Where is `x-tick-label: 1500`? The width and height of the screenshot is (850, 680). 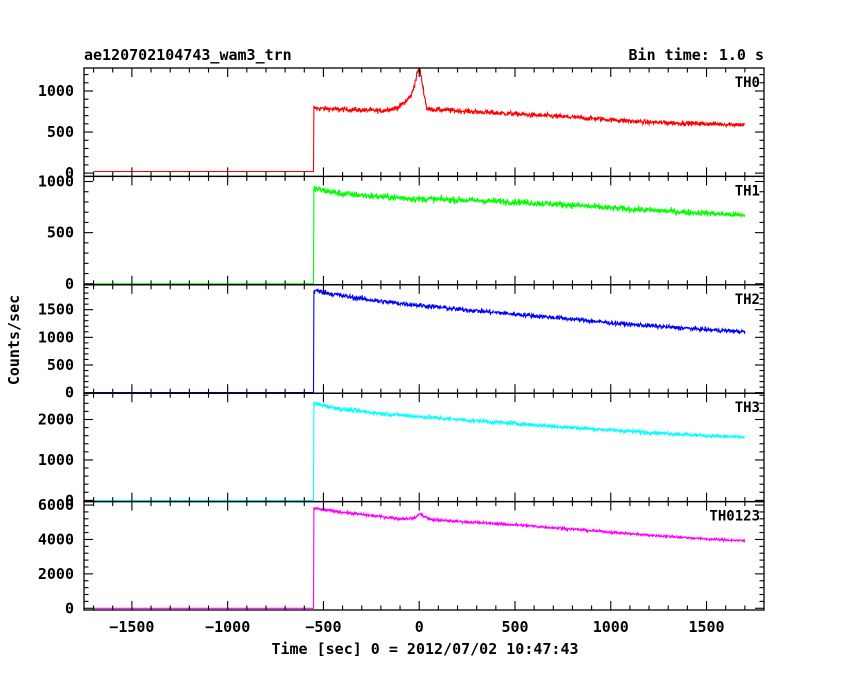 x-tick-label: 1500 is located at coordinates (706, 627).